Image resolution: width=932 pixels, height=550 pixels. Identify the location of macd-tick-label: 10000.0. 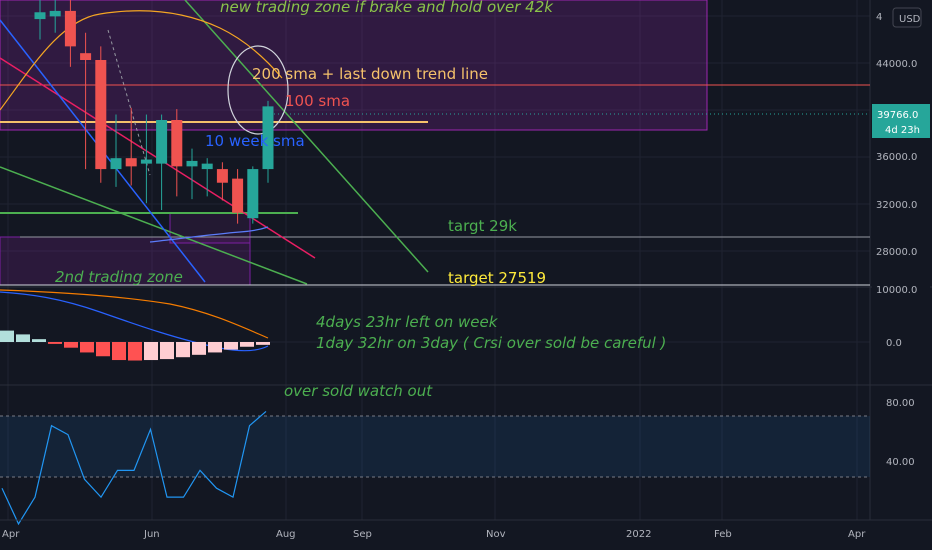
(896, 290).